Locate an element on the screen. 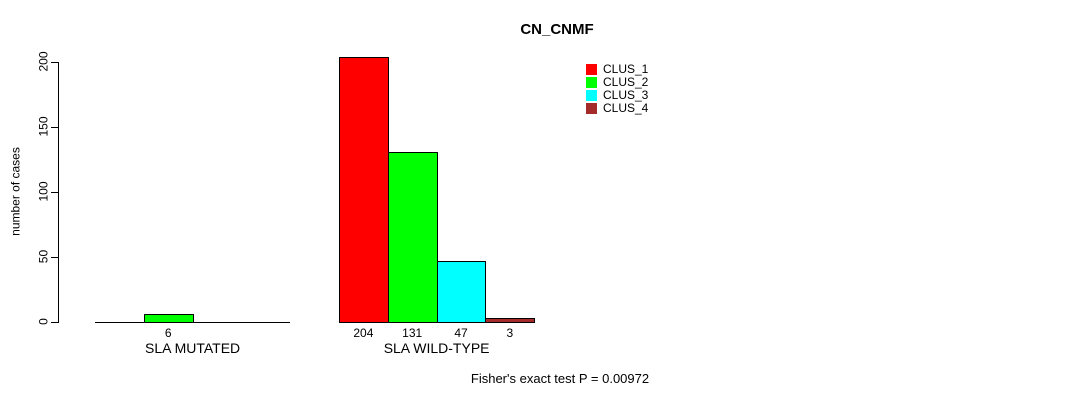  y-tick-label: 0 is located at coordinates (43, 321).